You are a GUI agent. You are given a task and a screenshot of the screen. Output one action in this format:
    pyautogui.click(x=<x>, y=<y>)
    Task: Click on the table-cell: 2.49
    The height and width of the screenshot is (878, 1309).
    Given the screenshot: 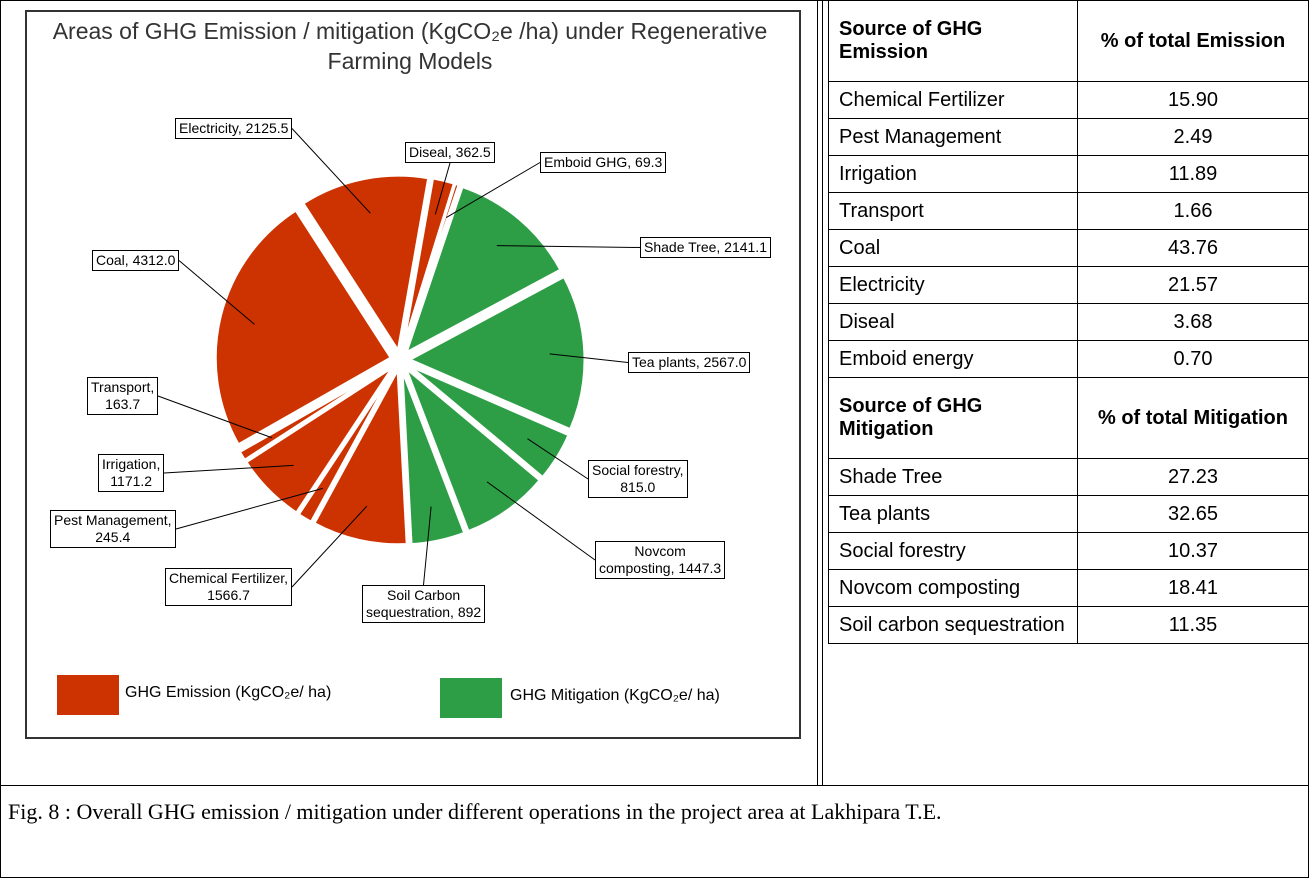 What is the action you would take?
    pyautogui.click(x=1193, y=137)
    